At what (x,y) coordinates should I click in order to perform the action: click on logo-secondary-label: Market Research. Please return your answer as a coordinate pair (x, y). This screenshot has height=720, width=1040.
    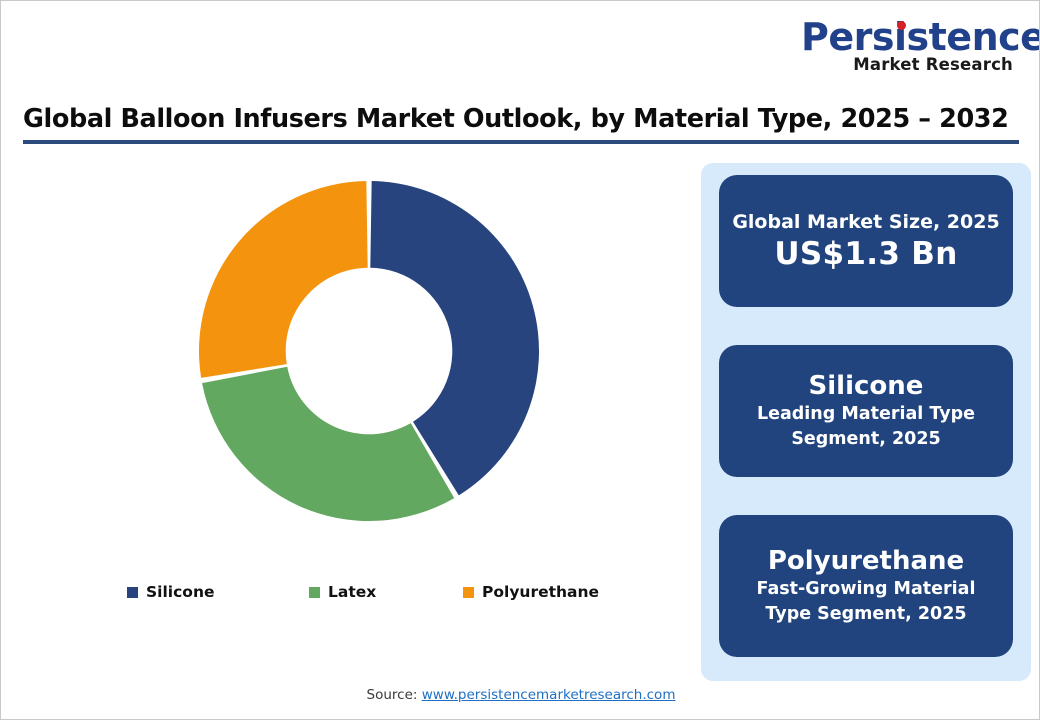
    Looking at the image, I should click on (933, 64).